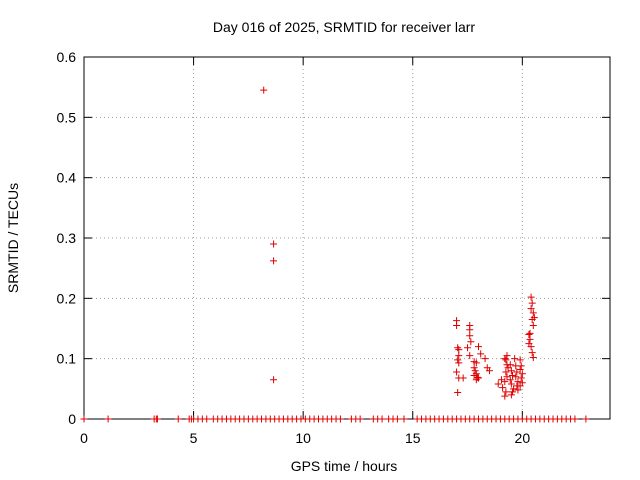  I want to click on x-tick-label: 0, so click(84, 438).